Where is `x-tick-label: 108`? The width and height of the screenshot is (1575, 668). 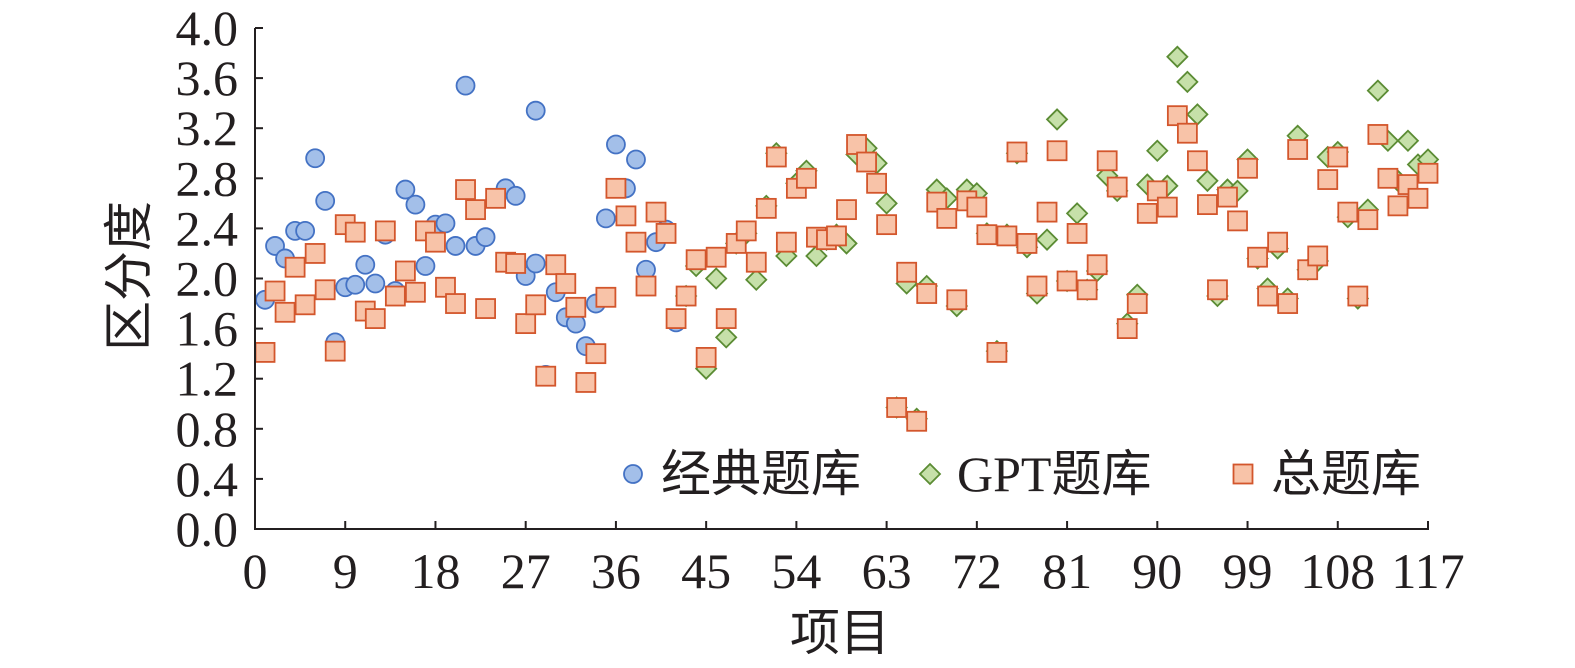
x-tick-label: 108 is located at coordinates (1337, 571).